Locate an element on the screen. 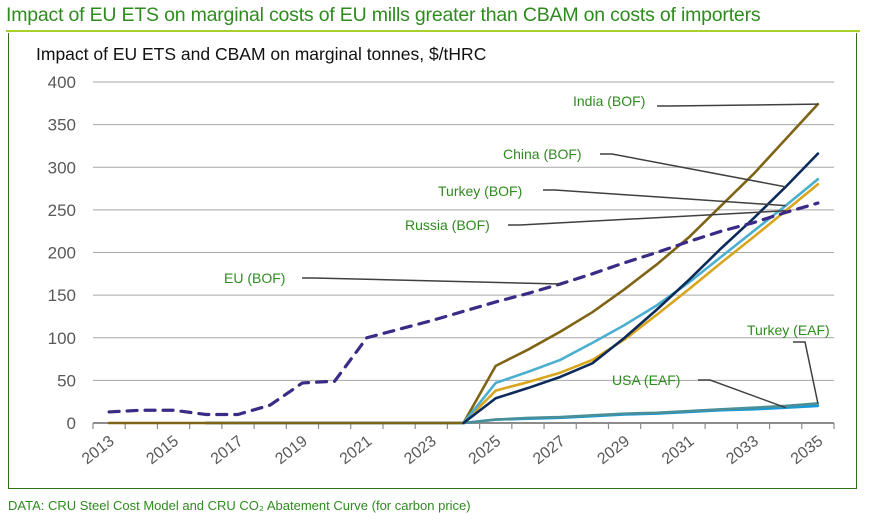  y-tick-label: 50 is located at coordinates (66, 380).